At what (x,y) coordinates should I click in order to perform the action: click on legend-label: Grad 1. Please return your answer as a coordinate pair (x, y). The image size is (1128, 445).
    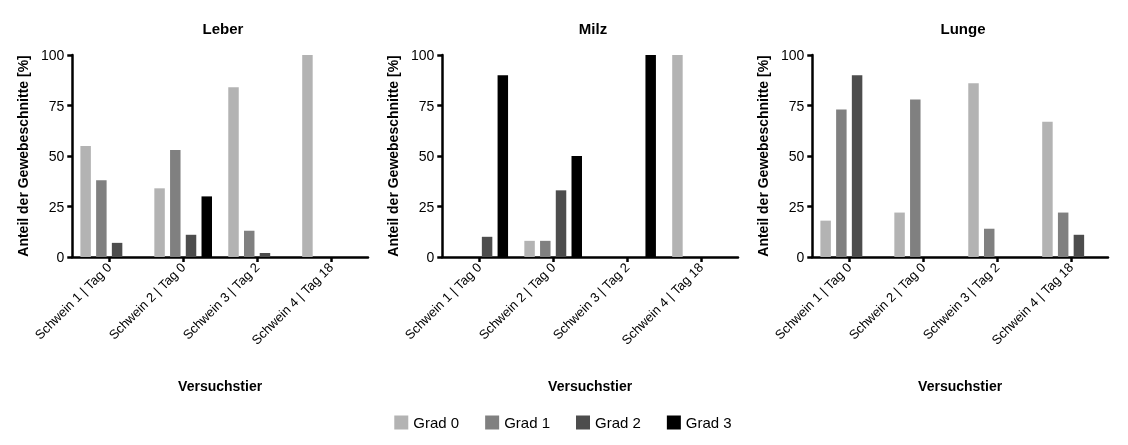
    Looking at the image, I should click on (527, 422).